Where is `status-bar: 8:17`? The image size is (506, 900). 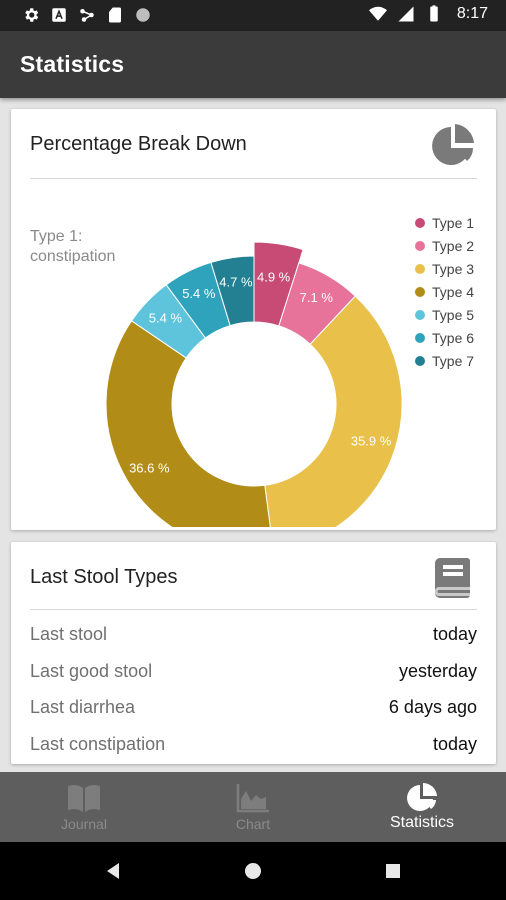
status-bar: 8:17 is located at coordinates (253, 15).